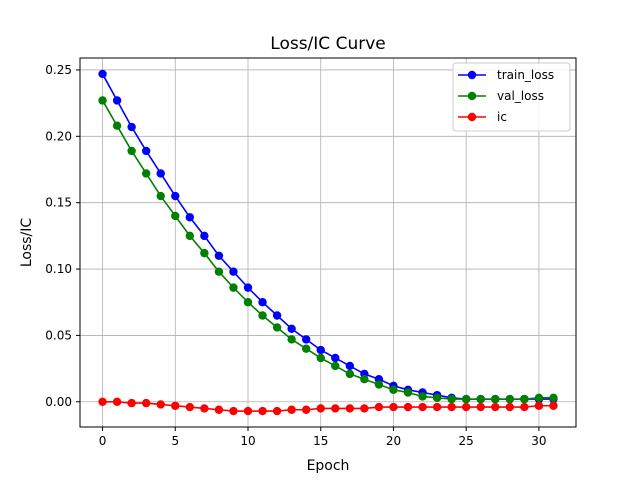 This screenshot has width=640, height=480. Describe the element at coordinates (58, 203) in the screenshot. I see `y-tick-label: 0.15` at that location.